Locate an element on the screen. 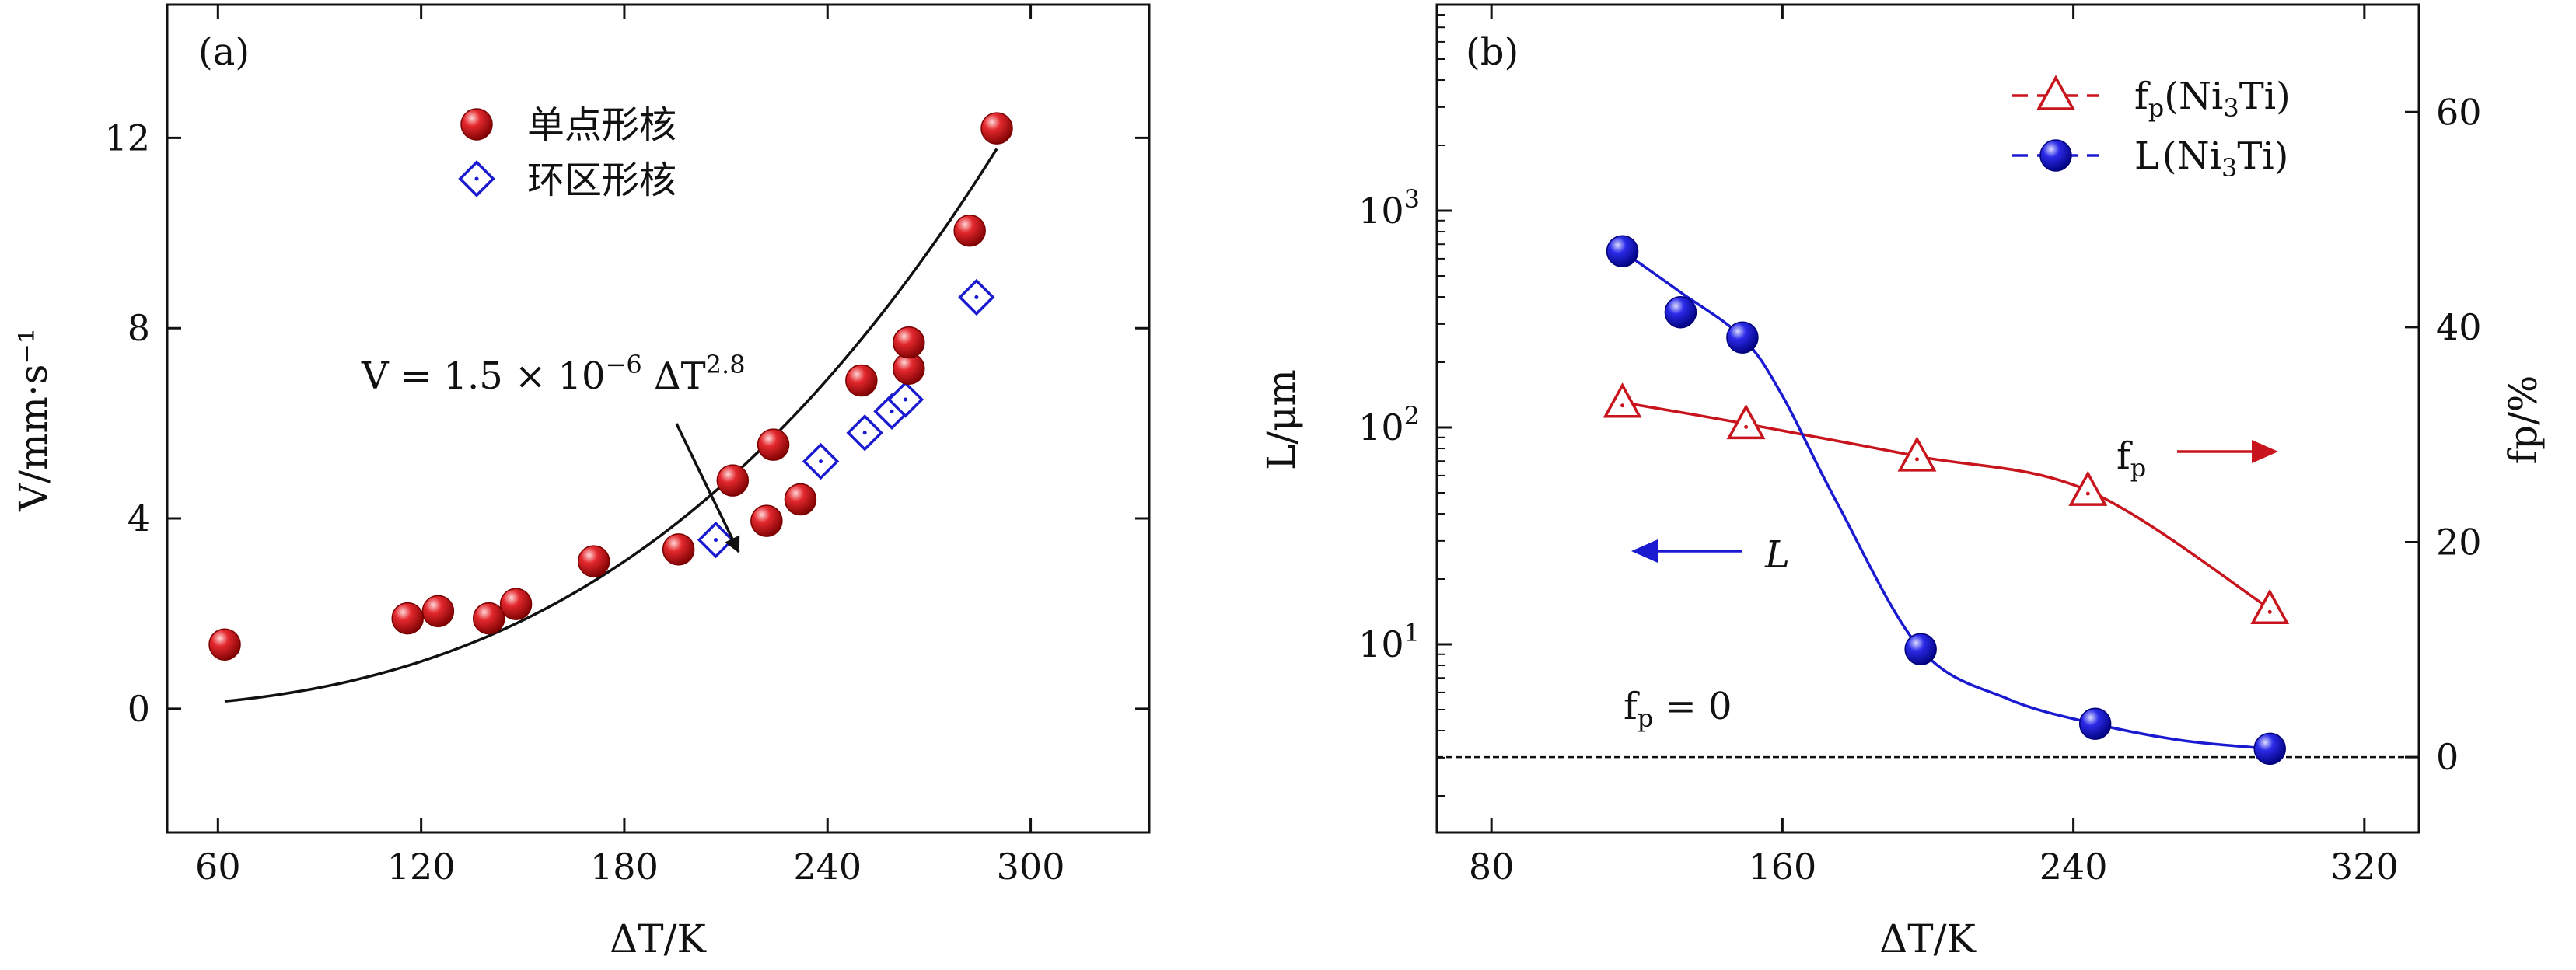  x-tick-label-a: 240 is located at coordinates (827, 867).